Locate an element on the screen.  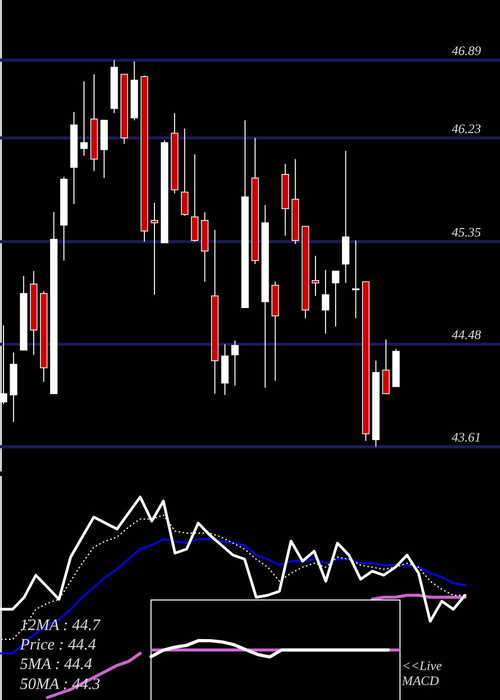
y-tick-label: 43.61 is located at coordinates (466, 437).